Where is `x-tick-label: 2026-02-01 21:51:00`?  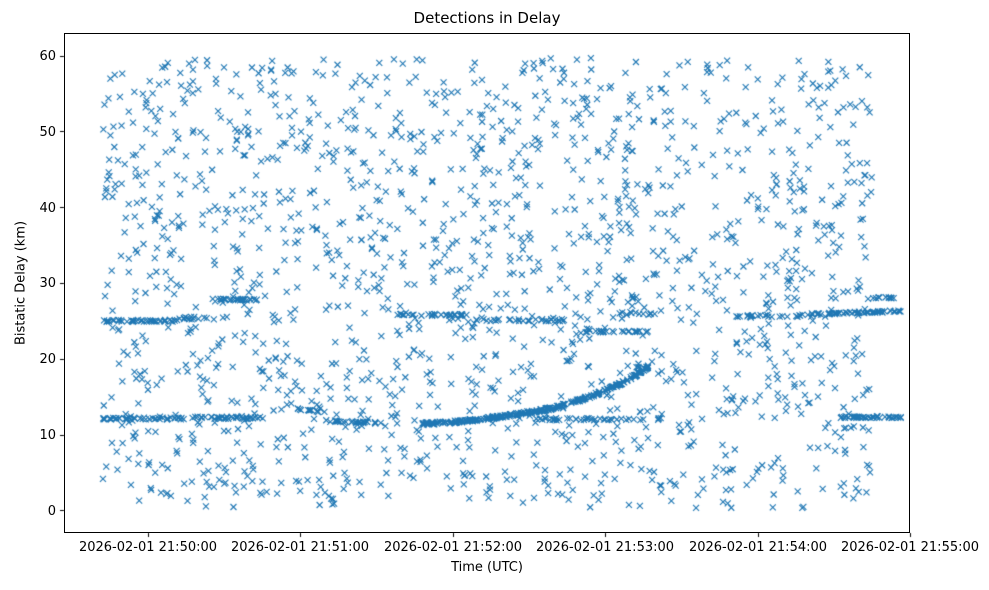
x-tick-label: 2026-02-01 21:51:00 is located at coordinates (300, 547).